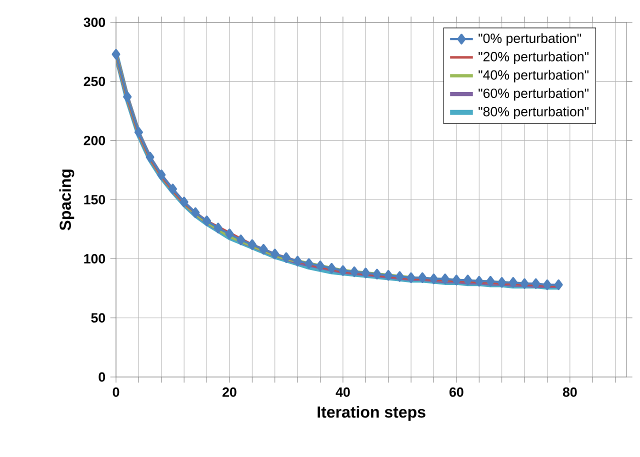  What do you see at coordinates (229, 392) in the screenshot?
I see `x-tick-label: 20` at bounding box center [229, 392].